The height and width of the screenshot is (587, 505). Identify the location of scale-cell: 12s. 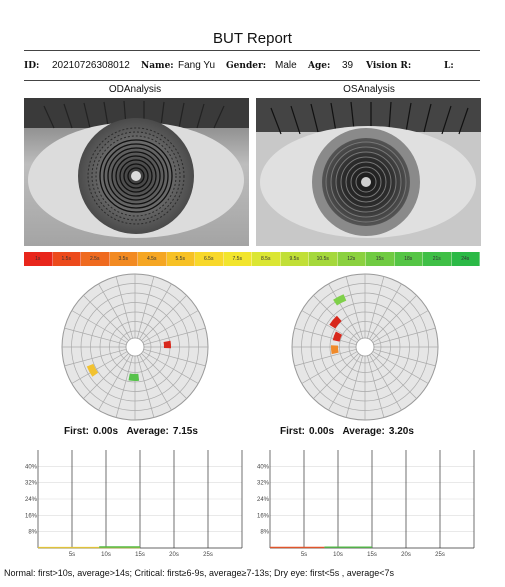
(351, 259).